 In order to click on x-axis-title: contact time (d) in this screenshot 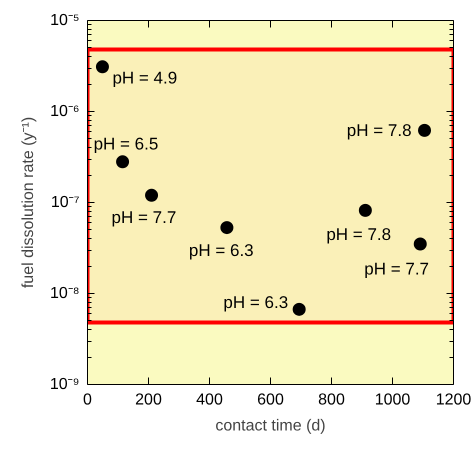, I will do `click(270, 426)`.